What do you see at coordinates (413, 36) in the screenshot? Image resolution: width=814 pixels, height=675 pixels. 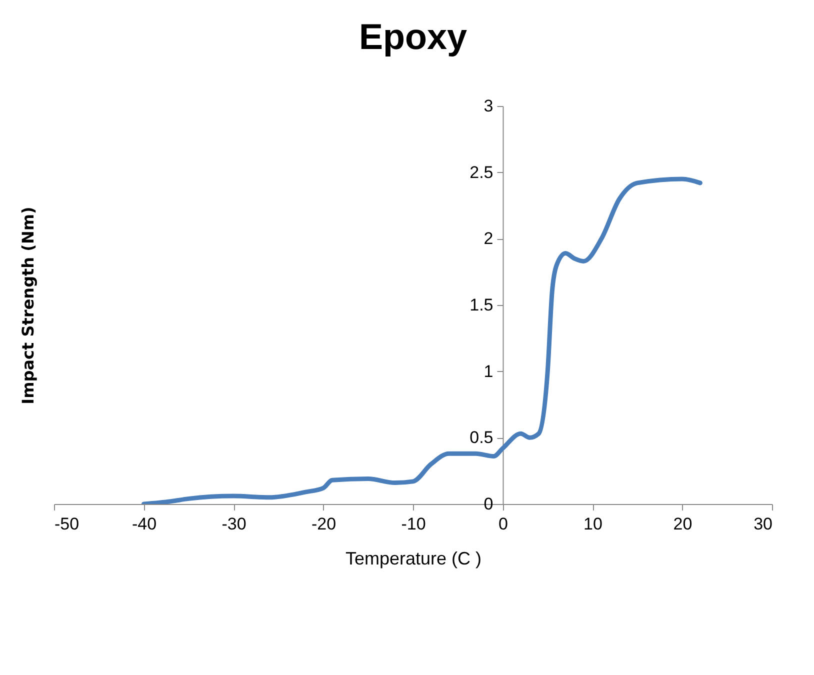 I see `chart-title: Epoxy` at bounding box center [413, 36].